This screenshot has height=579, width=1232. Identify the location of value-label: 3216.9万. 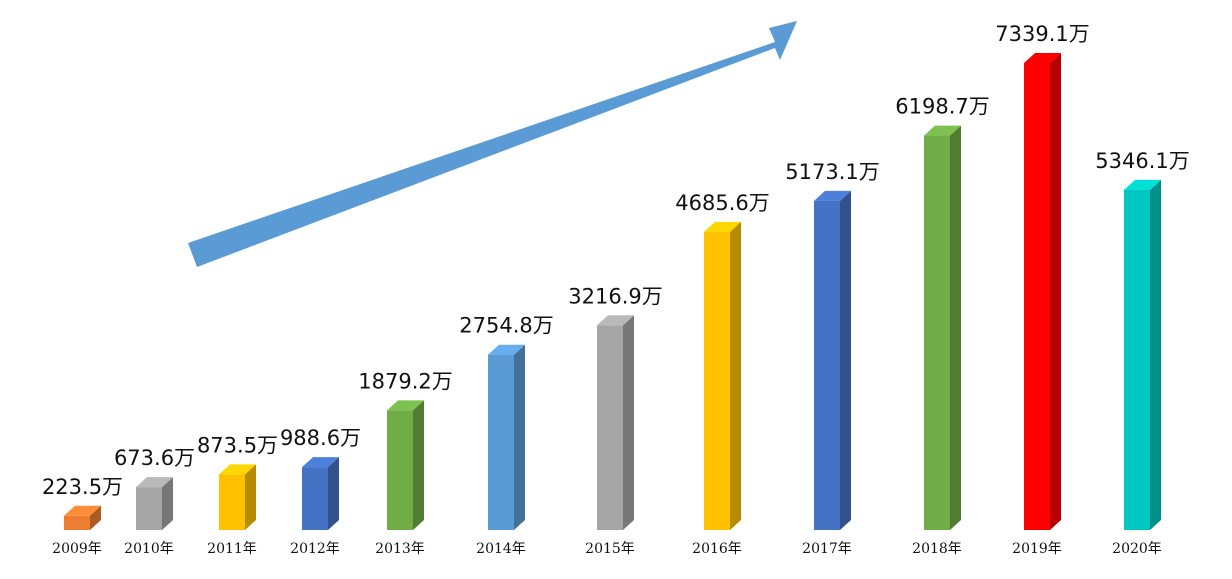
(615, 296).